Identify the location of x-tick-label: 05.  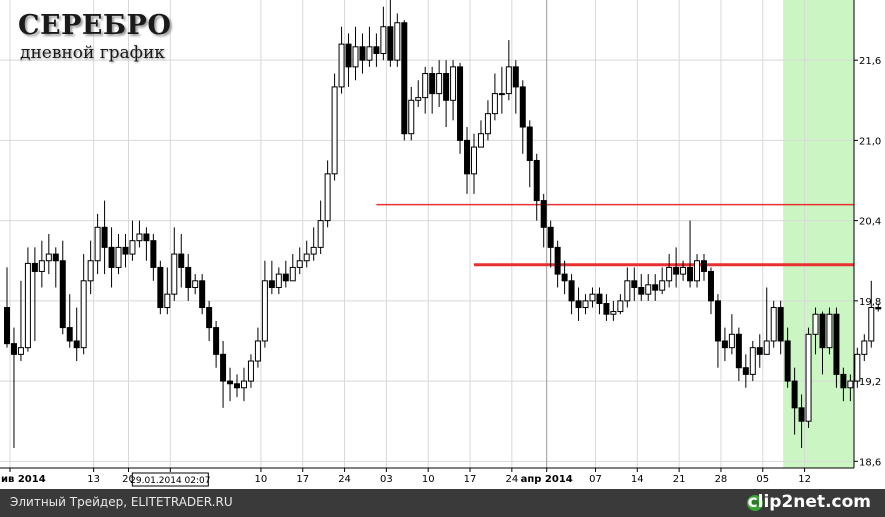
(762, 479).